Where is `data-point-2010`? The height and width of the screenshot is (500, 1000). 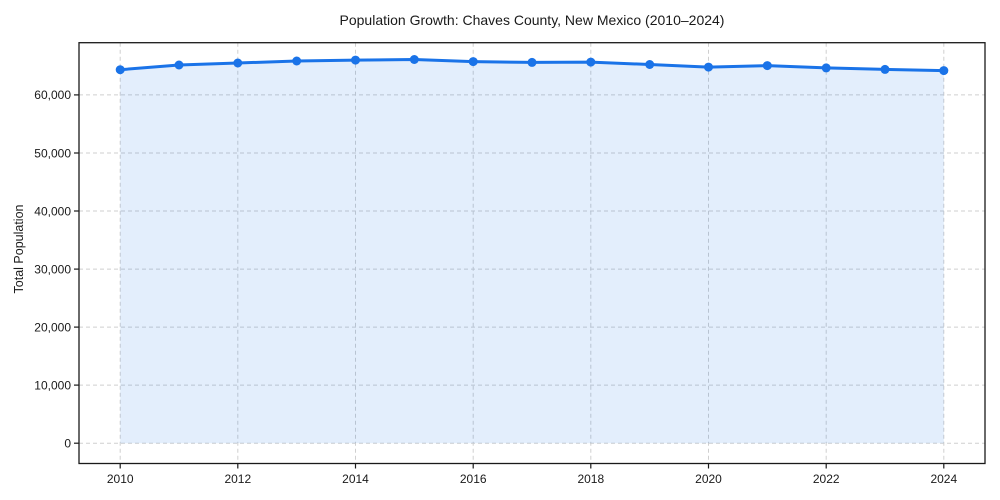
data-point-2010 is located at coordinates (120, 70).